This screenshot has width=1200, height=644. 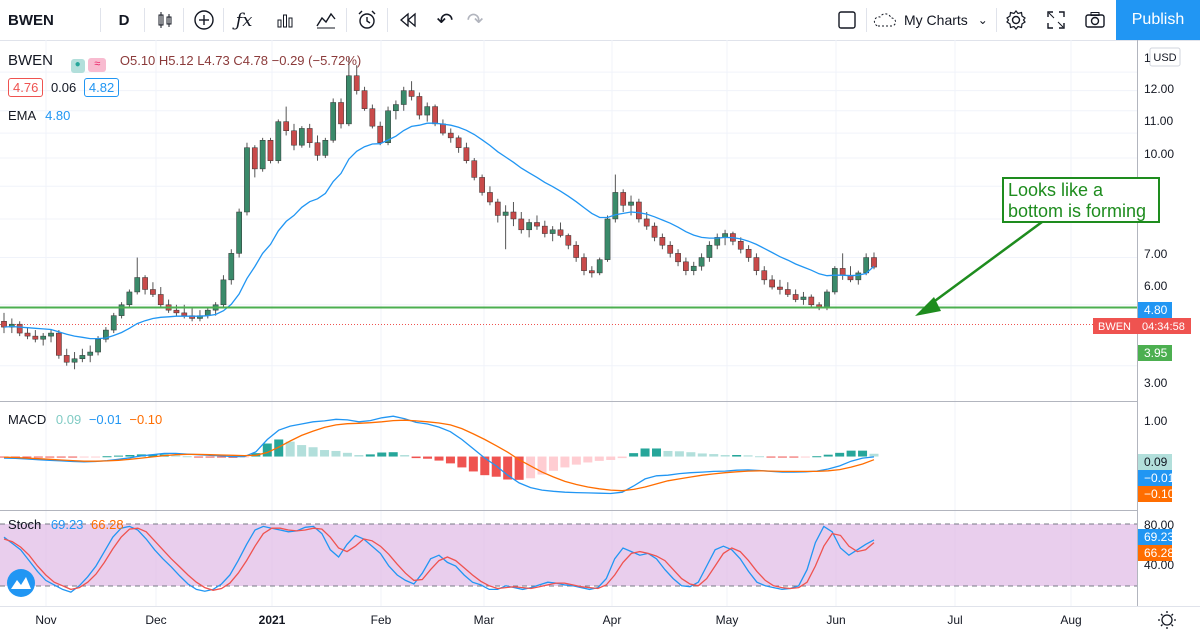 I want to click on replay-icon, so click(x=408, y=20).